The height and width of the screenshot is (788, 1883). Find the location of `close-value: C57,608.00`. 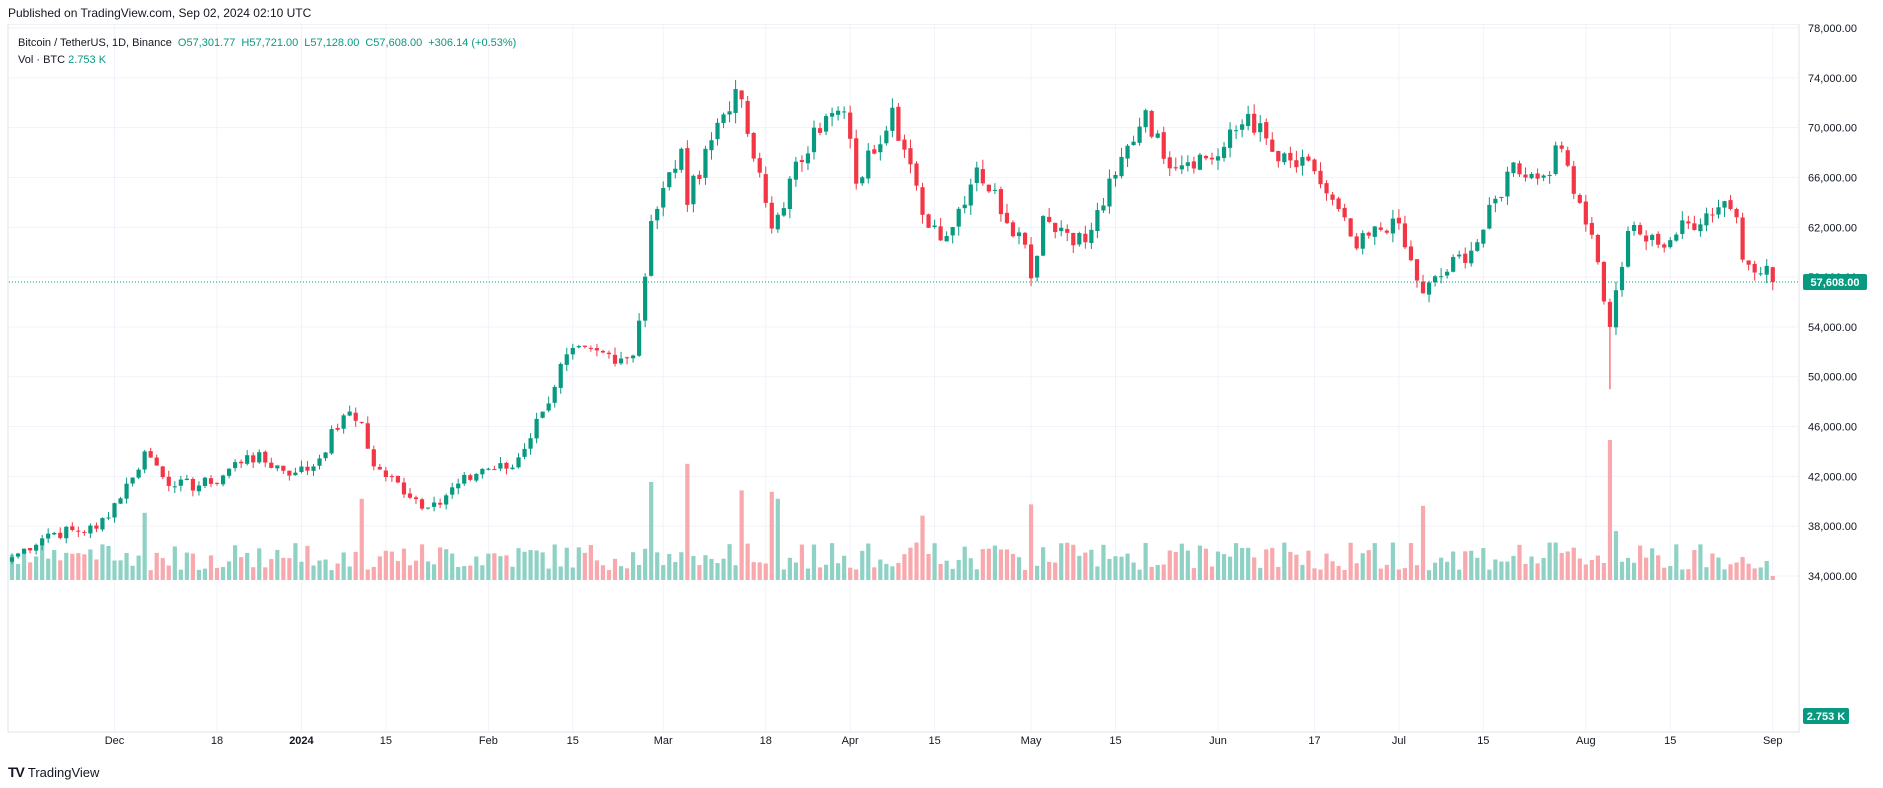

close-value: C57,608.00 is located at coordinates (394, 43).